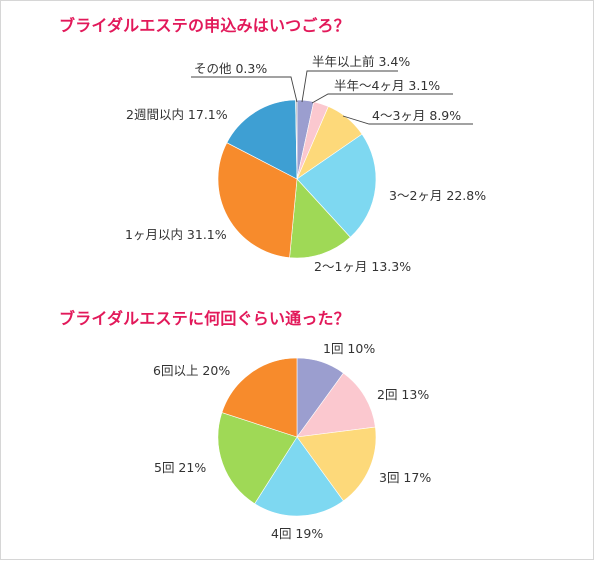  Describe the element at coordinates (191, 370) in the screenshot. I see `slice-label: 6回以上 20%` at that location.